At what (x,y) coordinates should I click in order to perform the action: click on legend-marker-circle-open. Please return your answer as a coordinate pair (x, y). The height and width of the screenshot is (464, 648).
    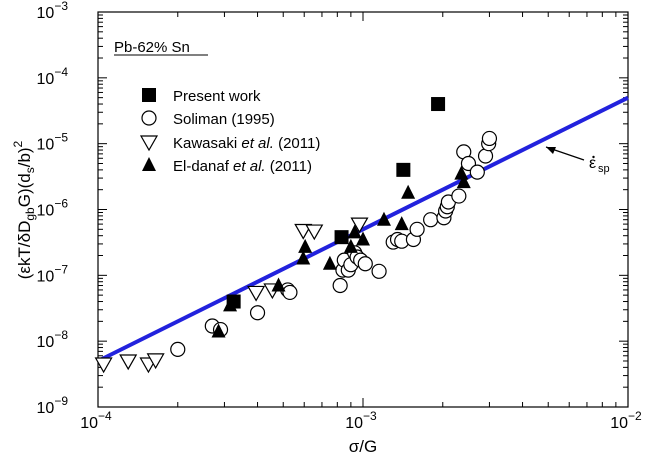
    Looking at the image, I should click on (149, 118).